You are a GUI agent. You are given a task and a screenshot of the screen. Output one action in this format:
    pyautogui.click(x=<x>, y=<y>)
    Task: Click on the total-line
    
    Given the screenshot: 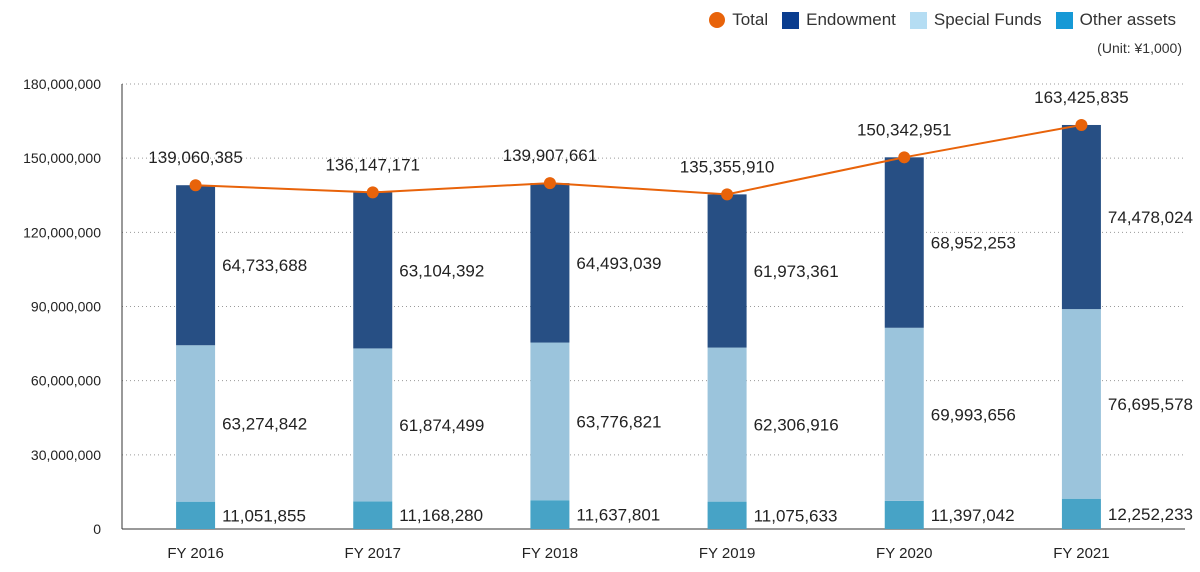 What is the action you would take?
    pyautogui.click(x=638, y=159)
    